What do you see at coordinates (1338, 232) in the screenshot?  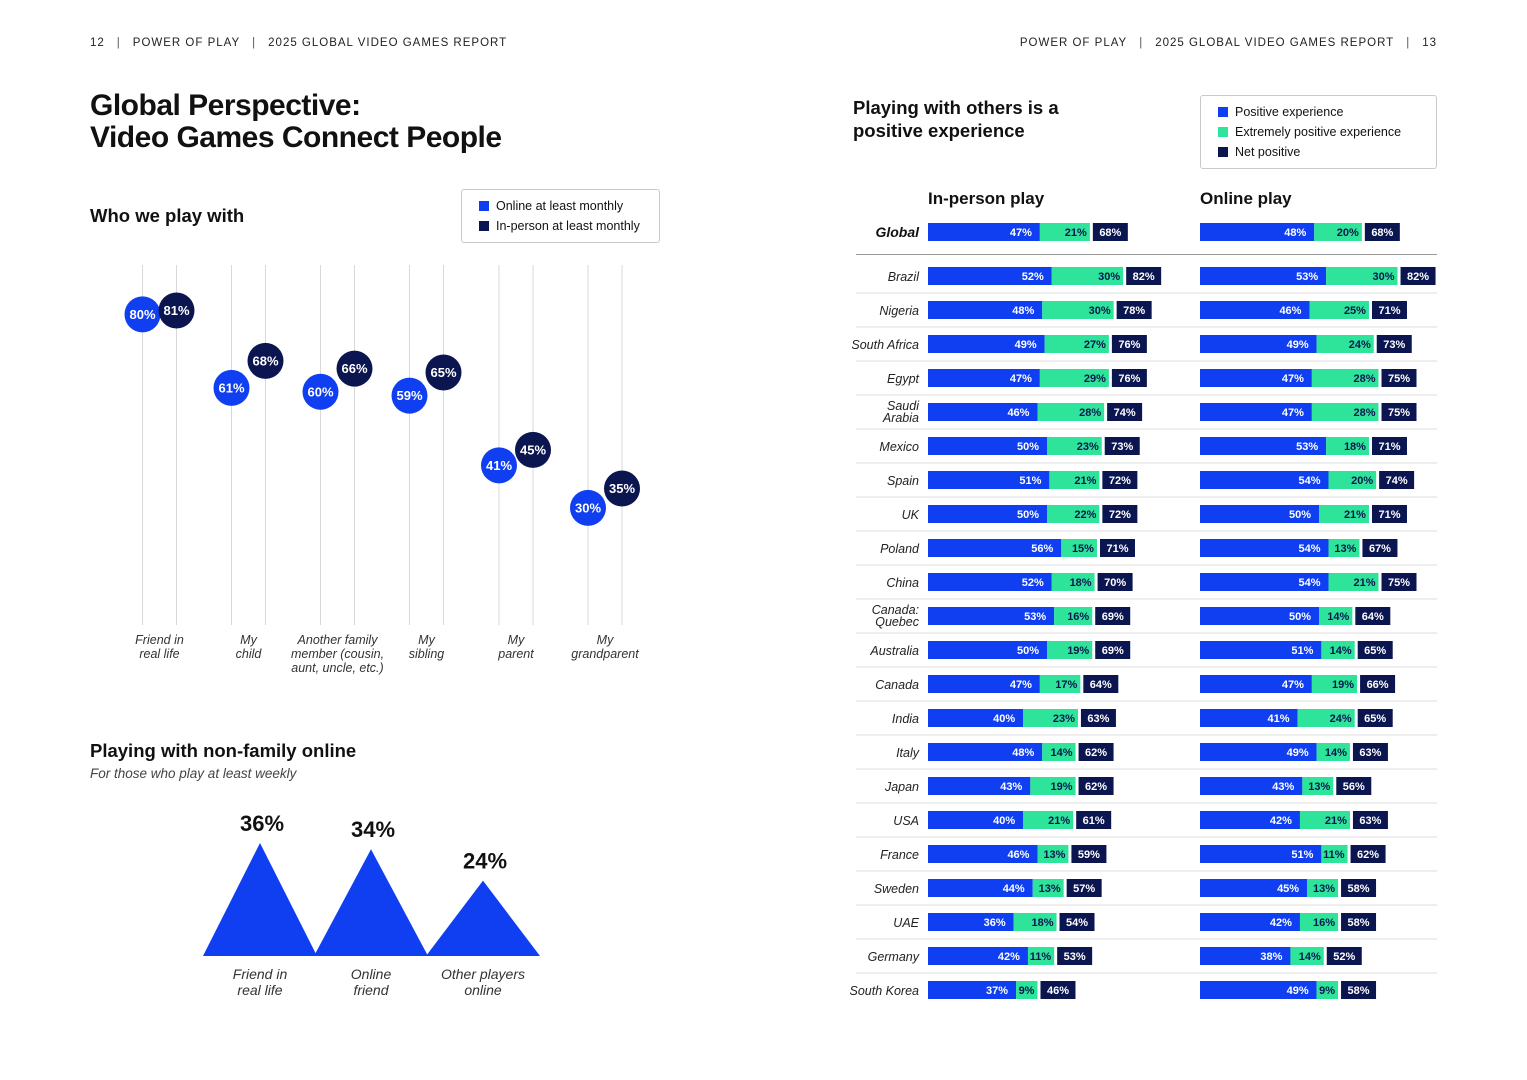 I see `bar-extremely-positive-global-online` at bounding box center [1338, 232].